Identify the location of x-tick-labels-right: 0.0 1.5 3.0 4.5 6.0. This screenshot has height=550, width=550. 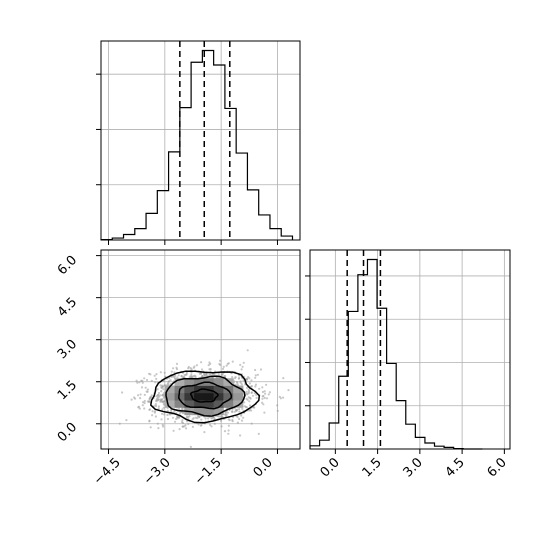
(414, 467).